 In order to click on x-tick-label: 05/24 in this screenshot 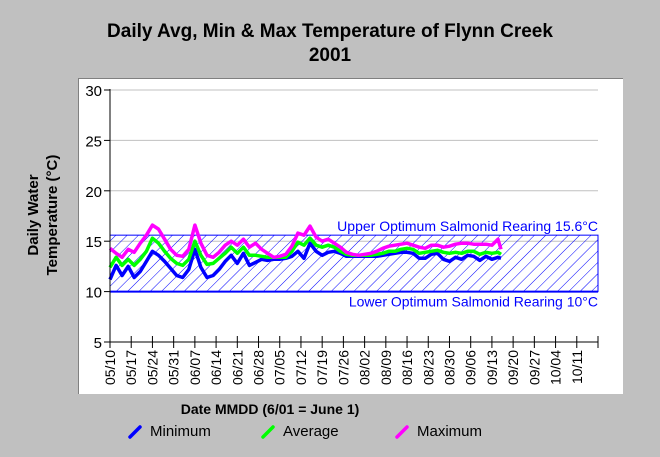, I will do `click(152, 367)`.